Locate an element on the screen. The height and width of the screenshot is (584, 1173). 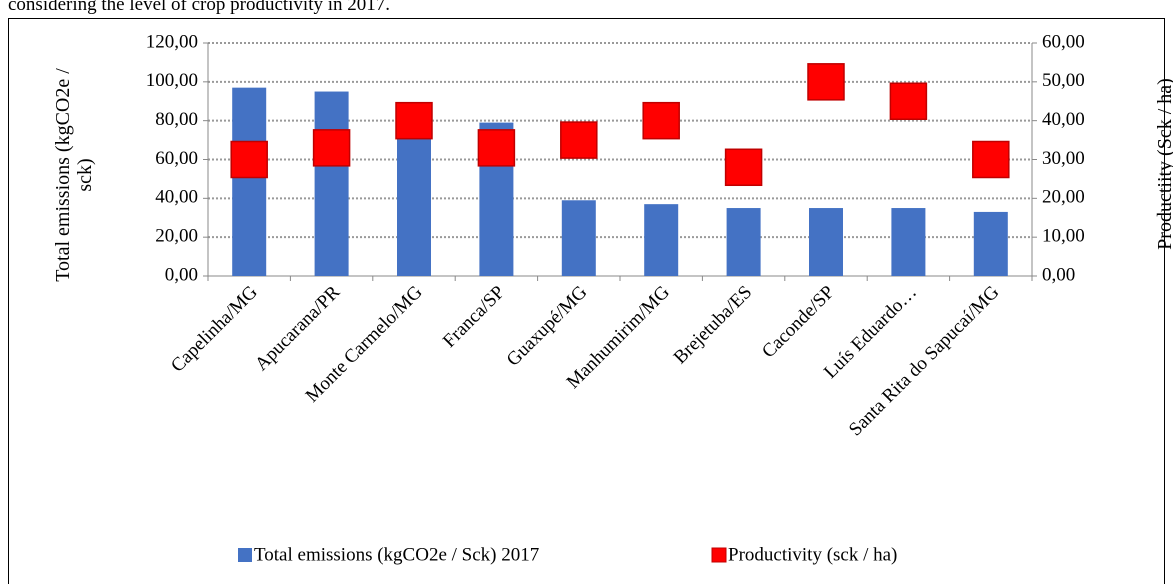
y-axis-title: Total emissions (kgCO2e / sck) is located at coordinates (74, 175).